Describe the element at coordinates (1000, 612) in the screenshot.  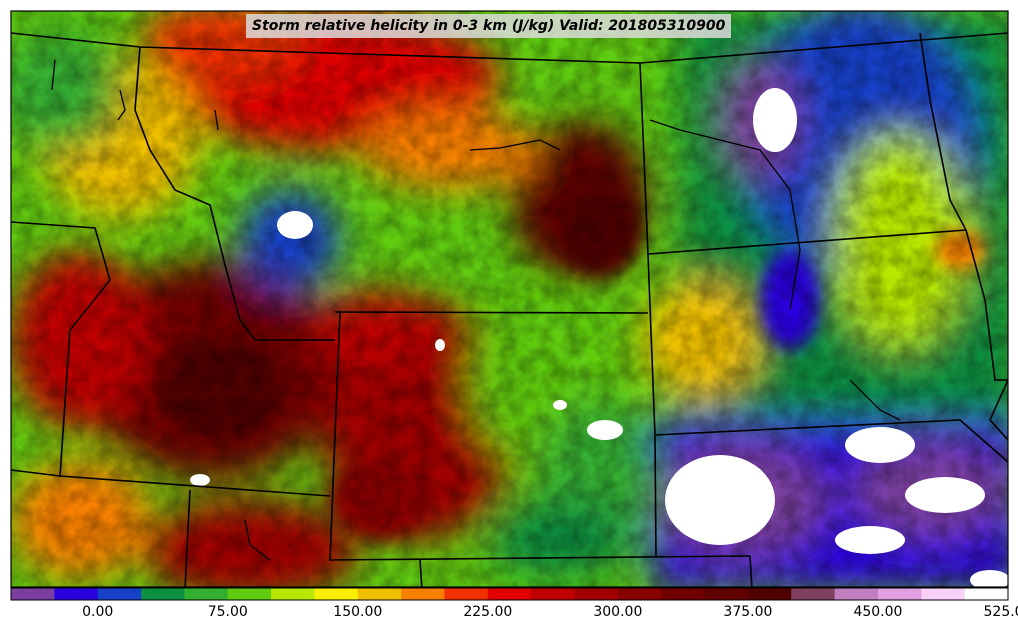
I see `colorbar-tick-label: 525.00` at that location.